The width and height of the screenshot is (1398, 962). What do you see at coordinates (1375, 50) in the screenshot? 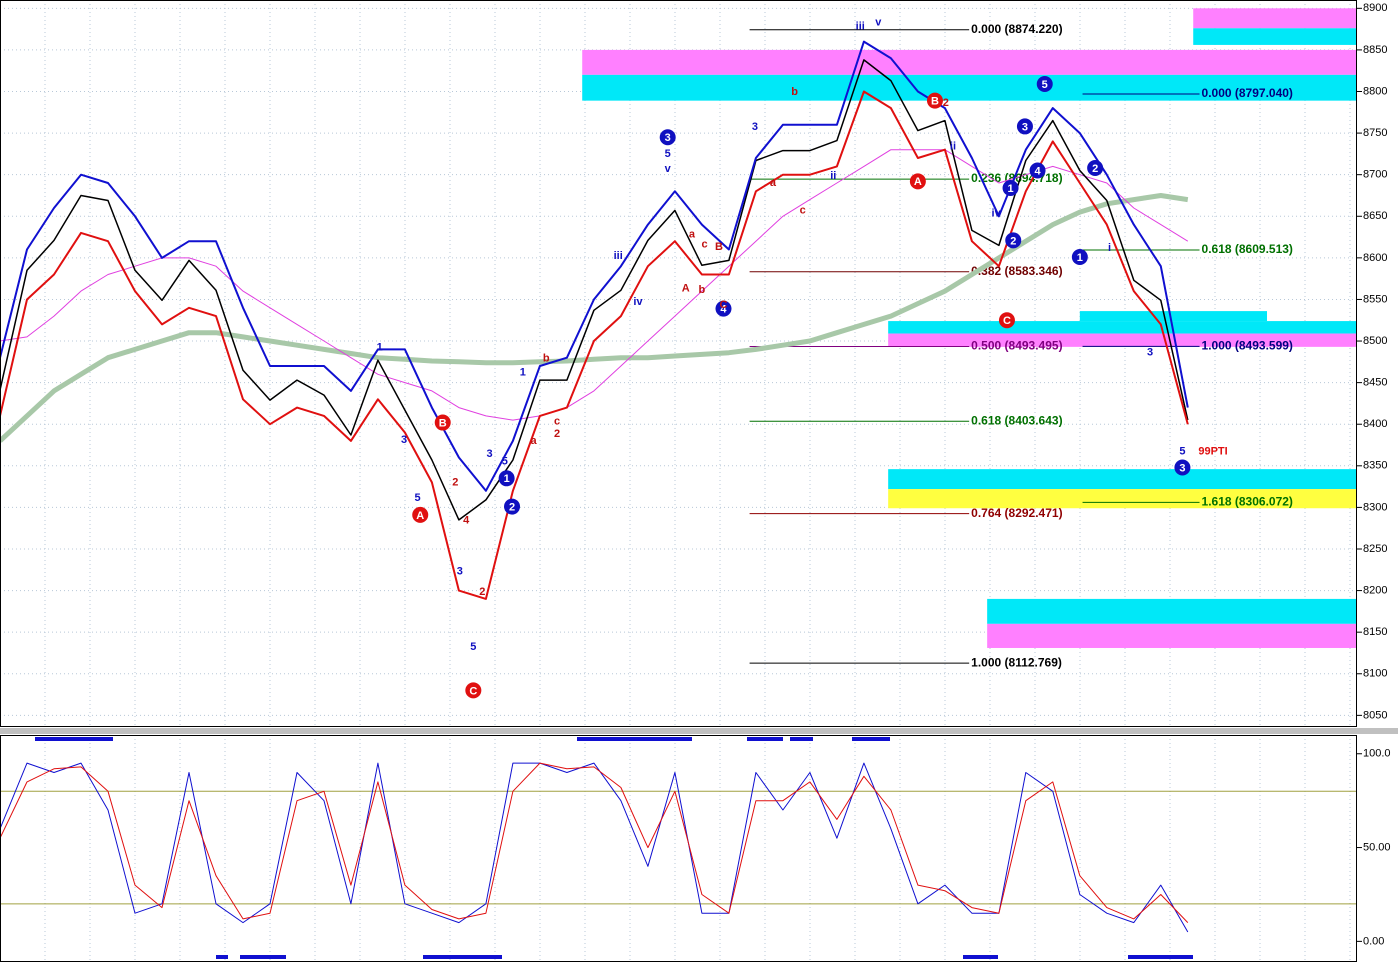
I see `y-tick-label: 8850` at bounding box center [1375, 50].